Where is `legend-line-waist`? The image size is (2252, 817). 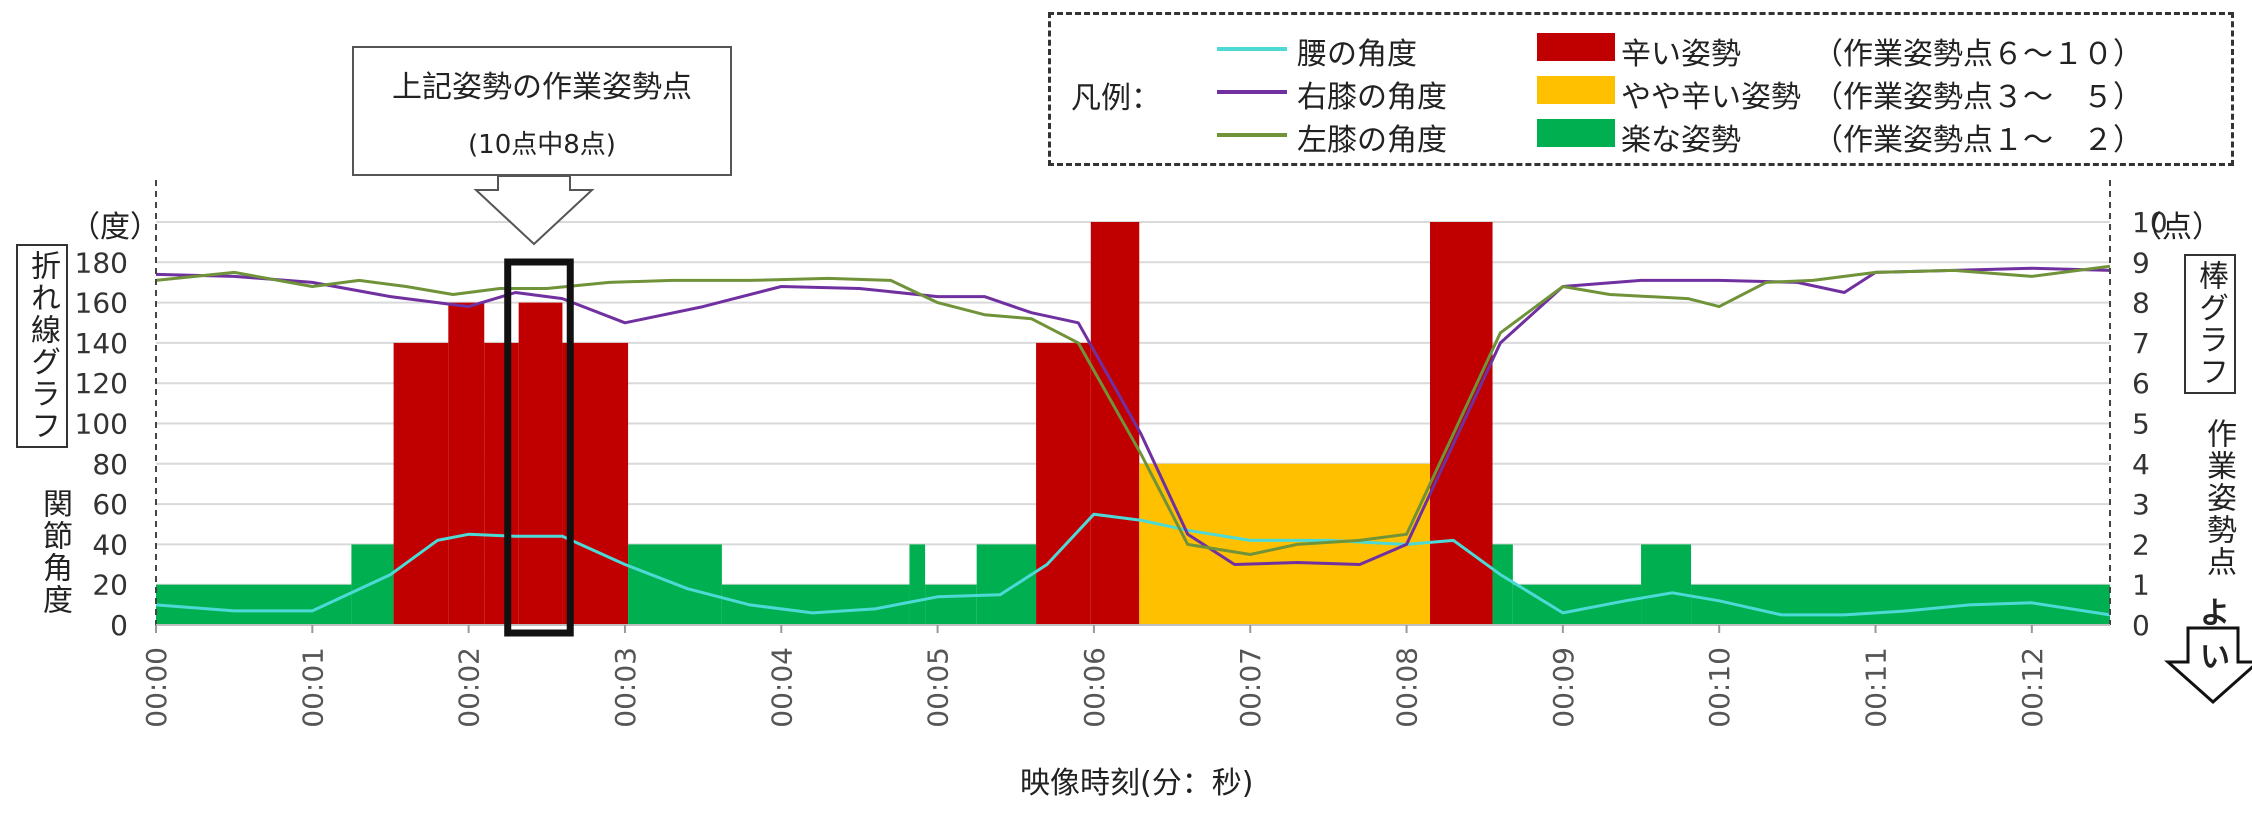
legend-line-waist is located at coordinates (1252, 49).